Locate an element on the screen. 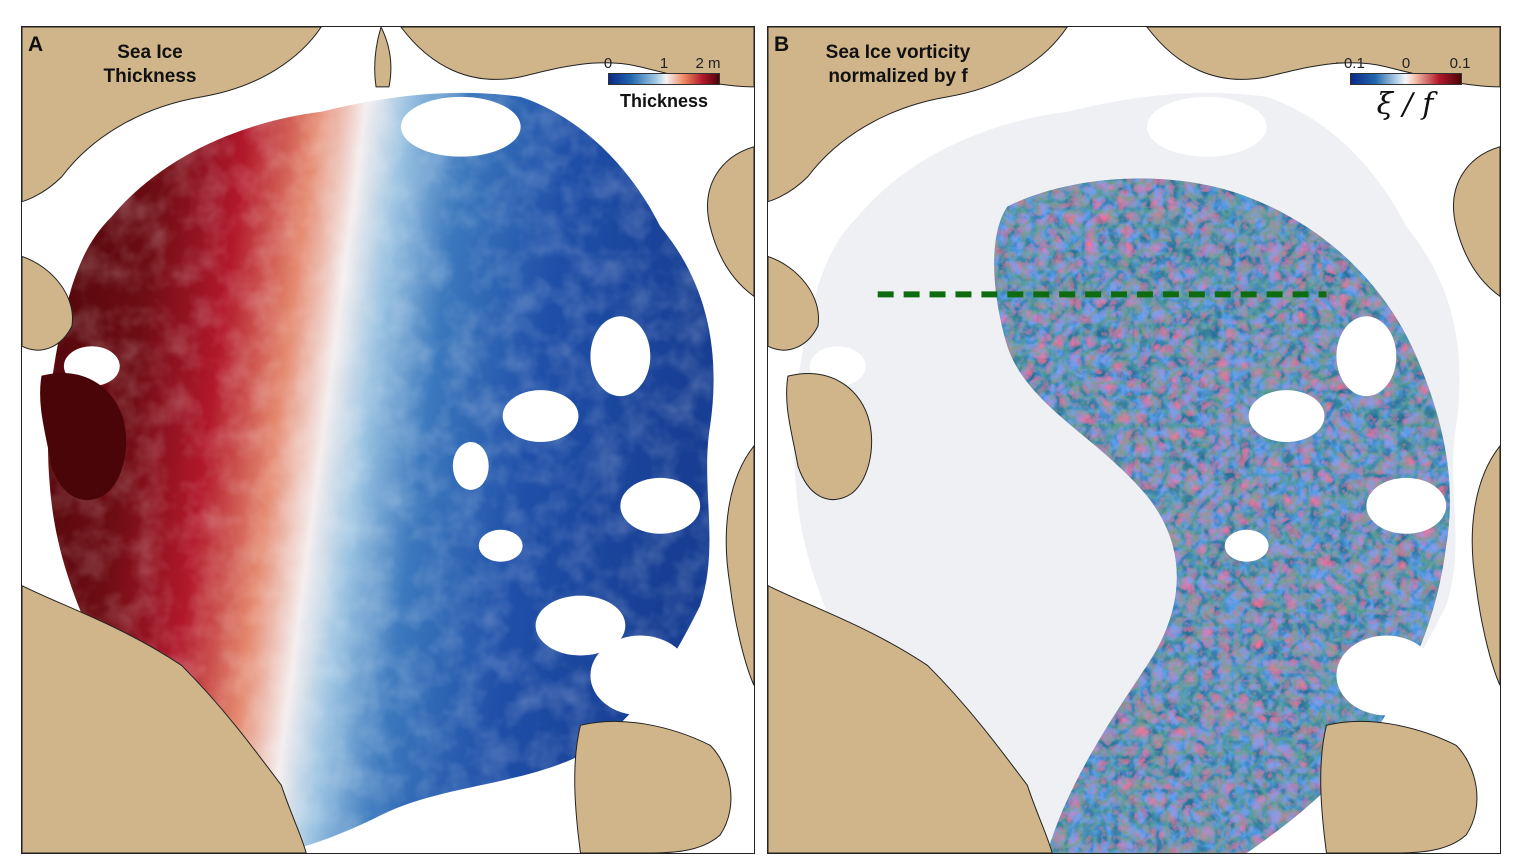 This screenshot has width=1516, height=868. colorbar-ticks: 0 1 2 m is located at coordinates (664, 64).